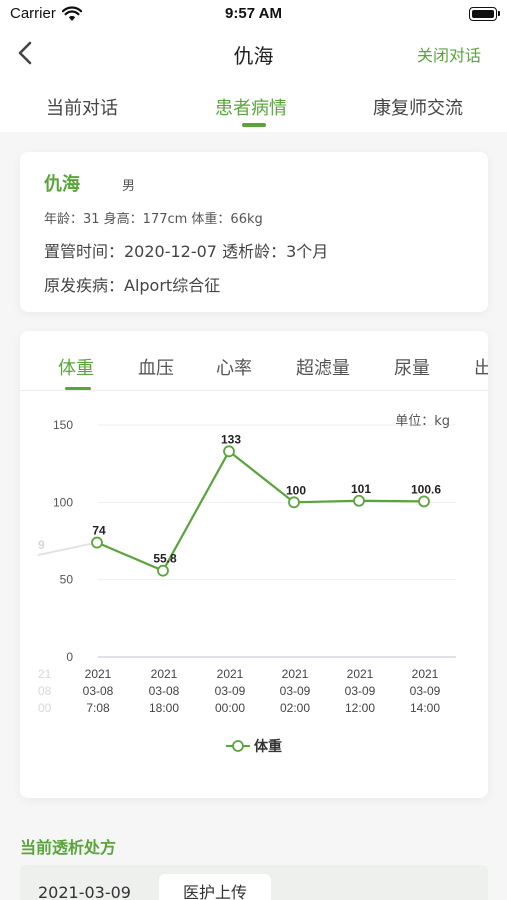 Image resolution: width=507 pixels, height=900 pixels. I want to click on top-tabs: 当前对话 患者病情 康复师交流, so click(253, 104).